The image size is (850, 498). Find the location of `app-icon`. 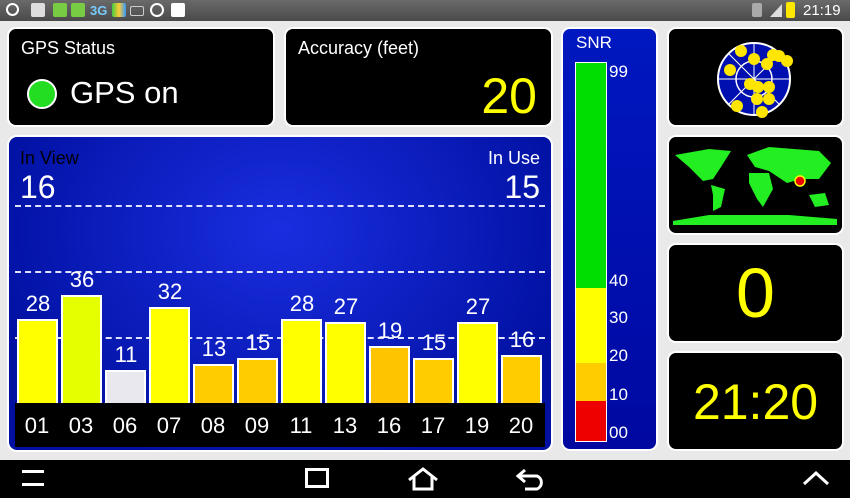

app-icon is located at coordinates (119, 10).